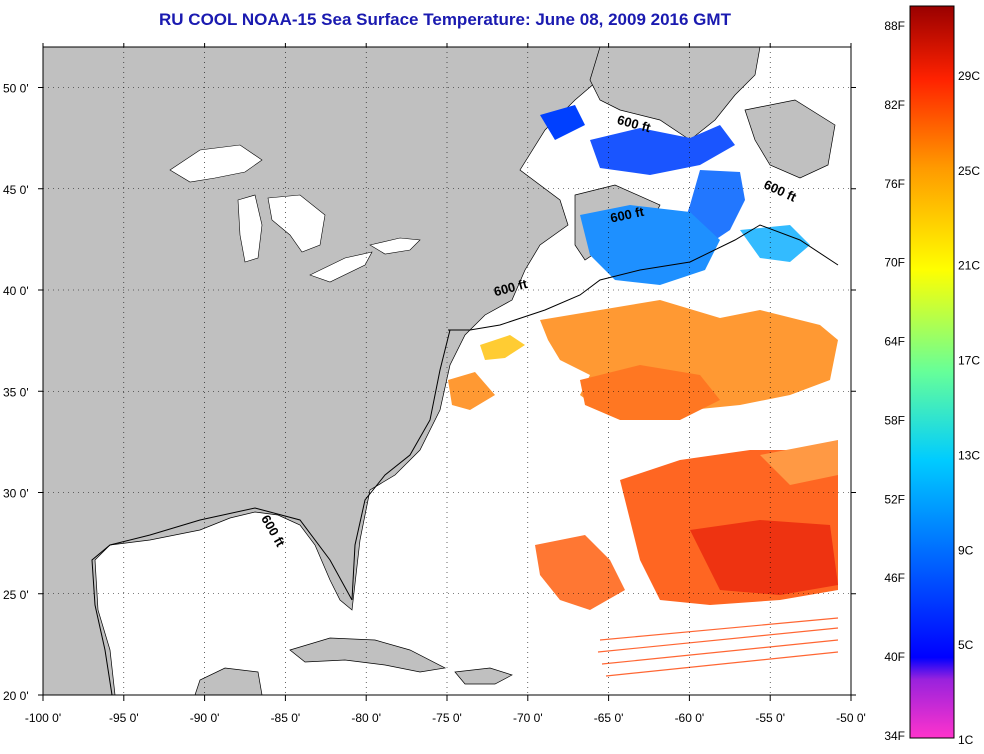 This screenshot has width=984, height=754. I want to click on cuba-land, so click(368, 655).